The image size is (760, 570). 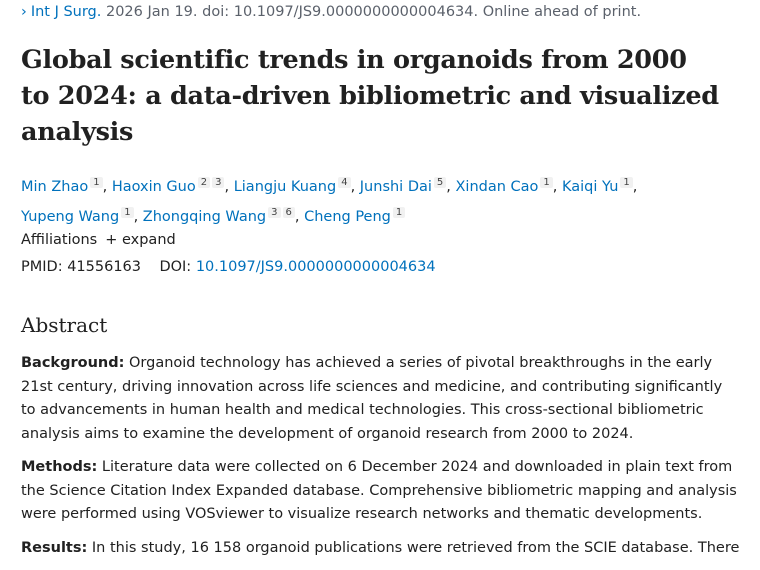 What do you see at coordinates (315, 267) in the screenshot?
I see `doi-link: 10.1097/JS9.0000000000004634` at bounding box center [315, 267].